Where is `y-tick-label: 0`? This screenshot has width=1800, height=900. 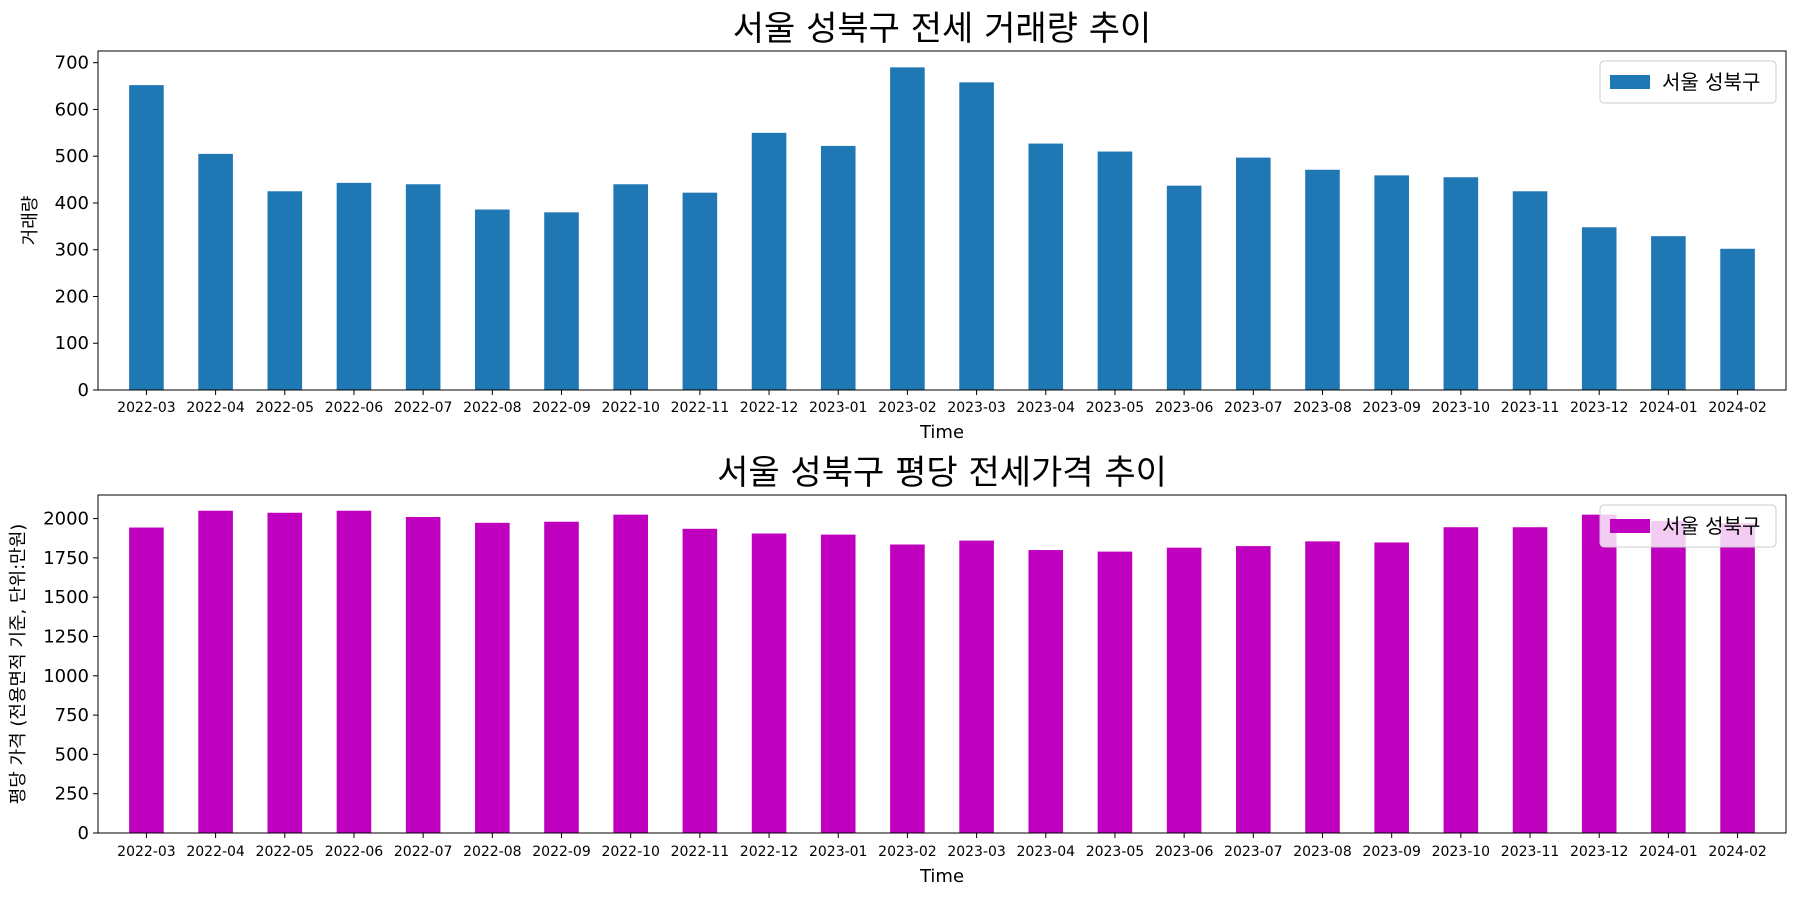 y-tick-label: 0 is located at coordinates (83, 833).